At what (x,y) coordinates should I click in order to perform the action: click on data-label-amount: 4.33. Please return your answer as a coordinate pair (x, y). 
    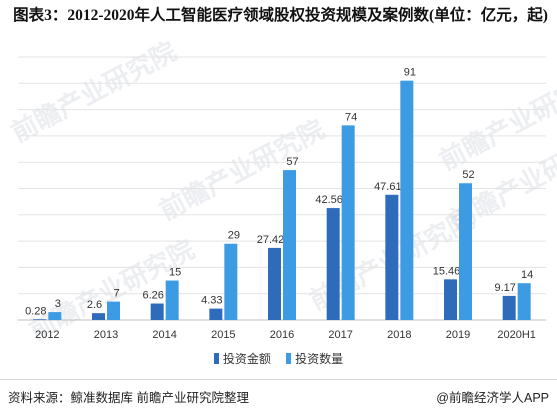
    Looking at the image, I should click on (211, 301).